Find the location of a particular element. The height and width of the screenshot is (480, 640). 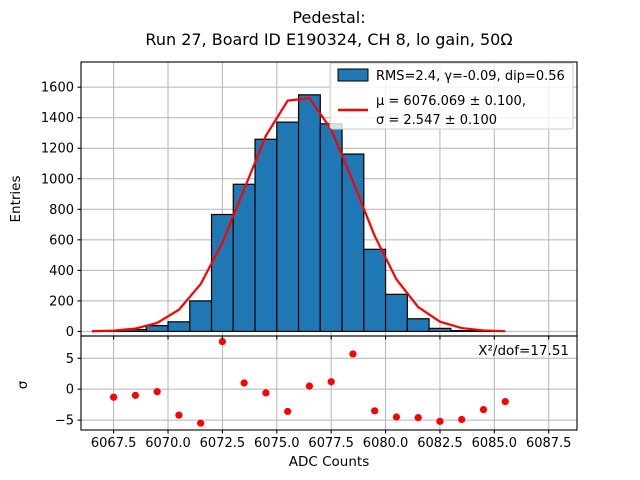

y-tick-label: 600 is located at coordinates (61, 240).